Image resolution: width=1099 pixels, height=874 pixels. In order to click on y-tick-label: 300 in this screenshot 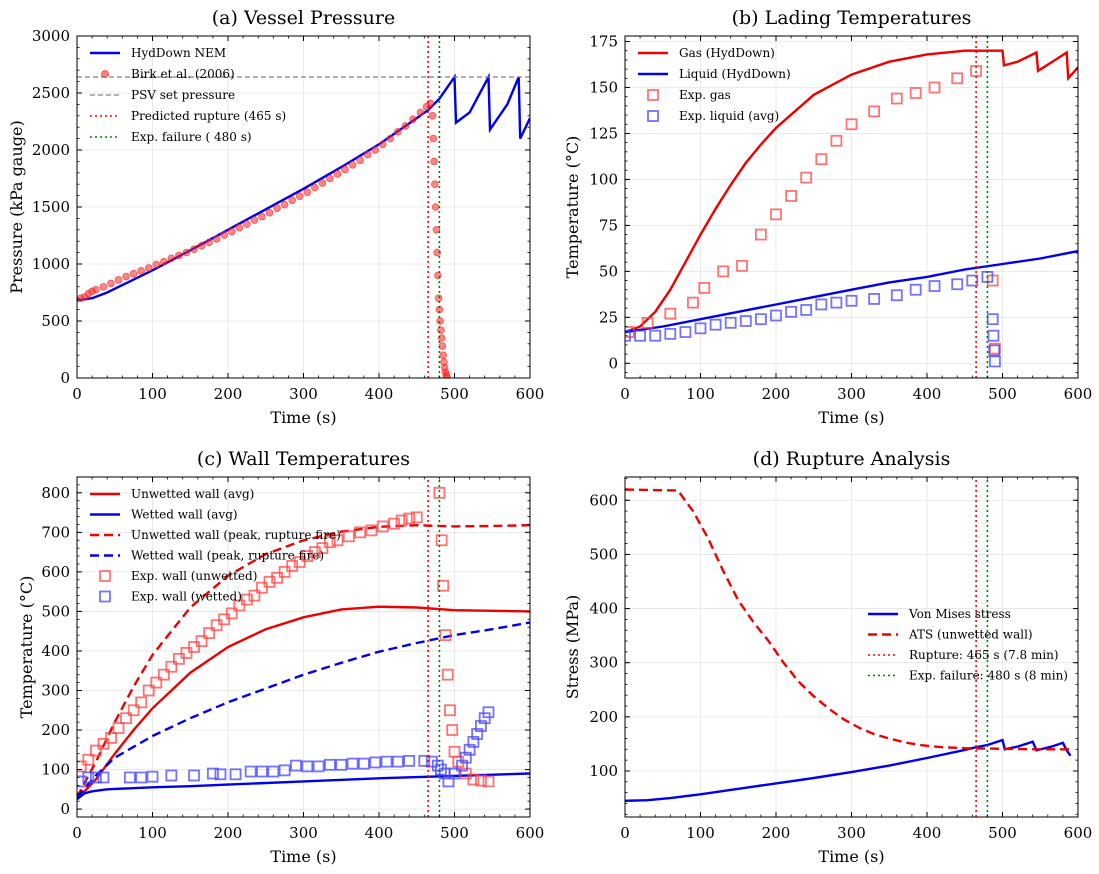, I will do `click(603, 663)`.